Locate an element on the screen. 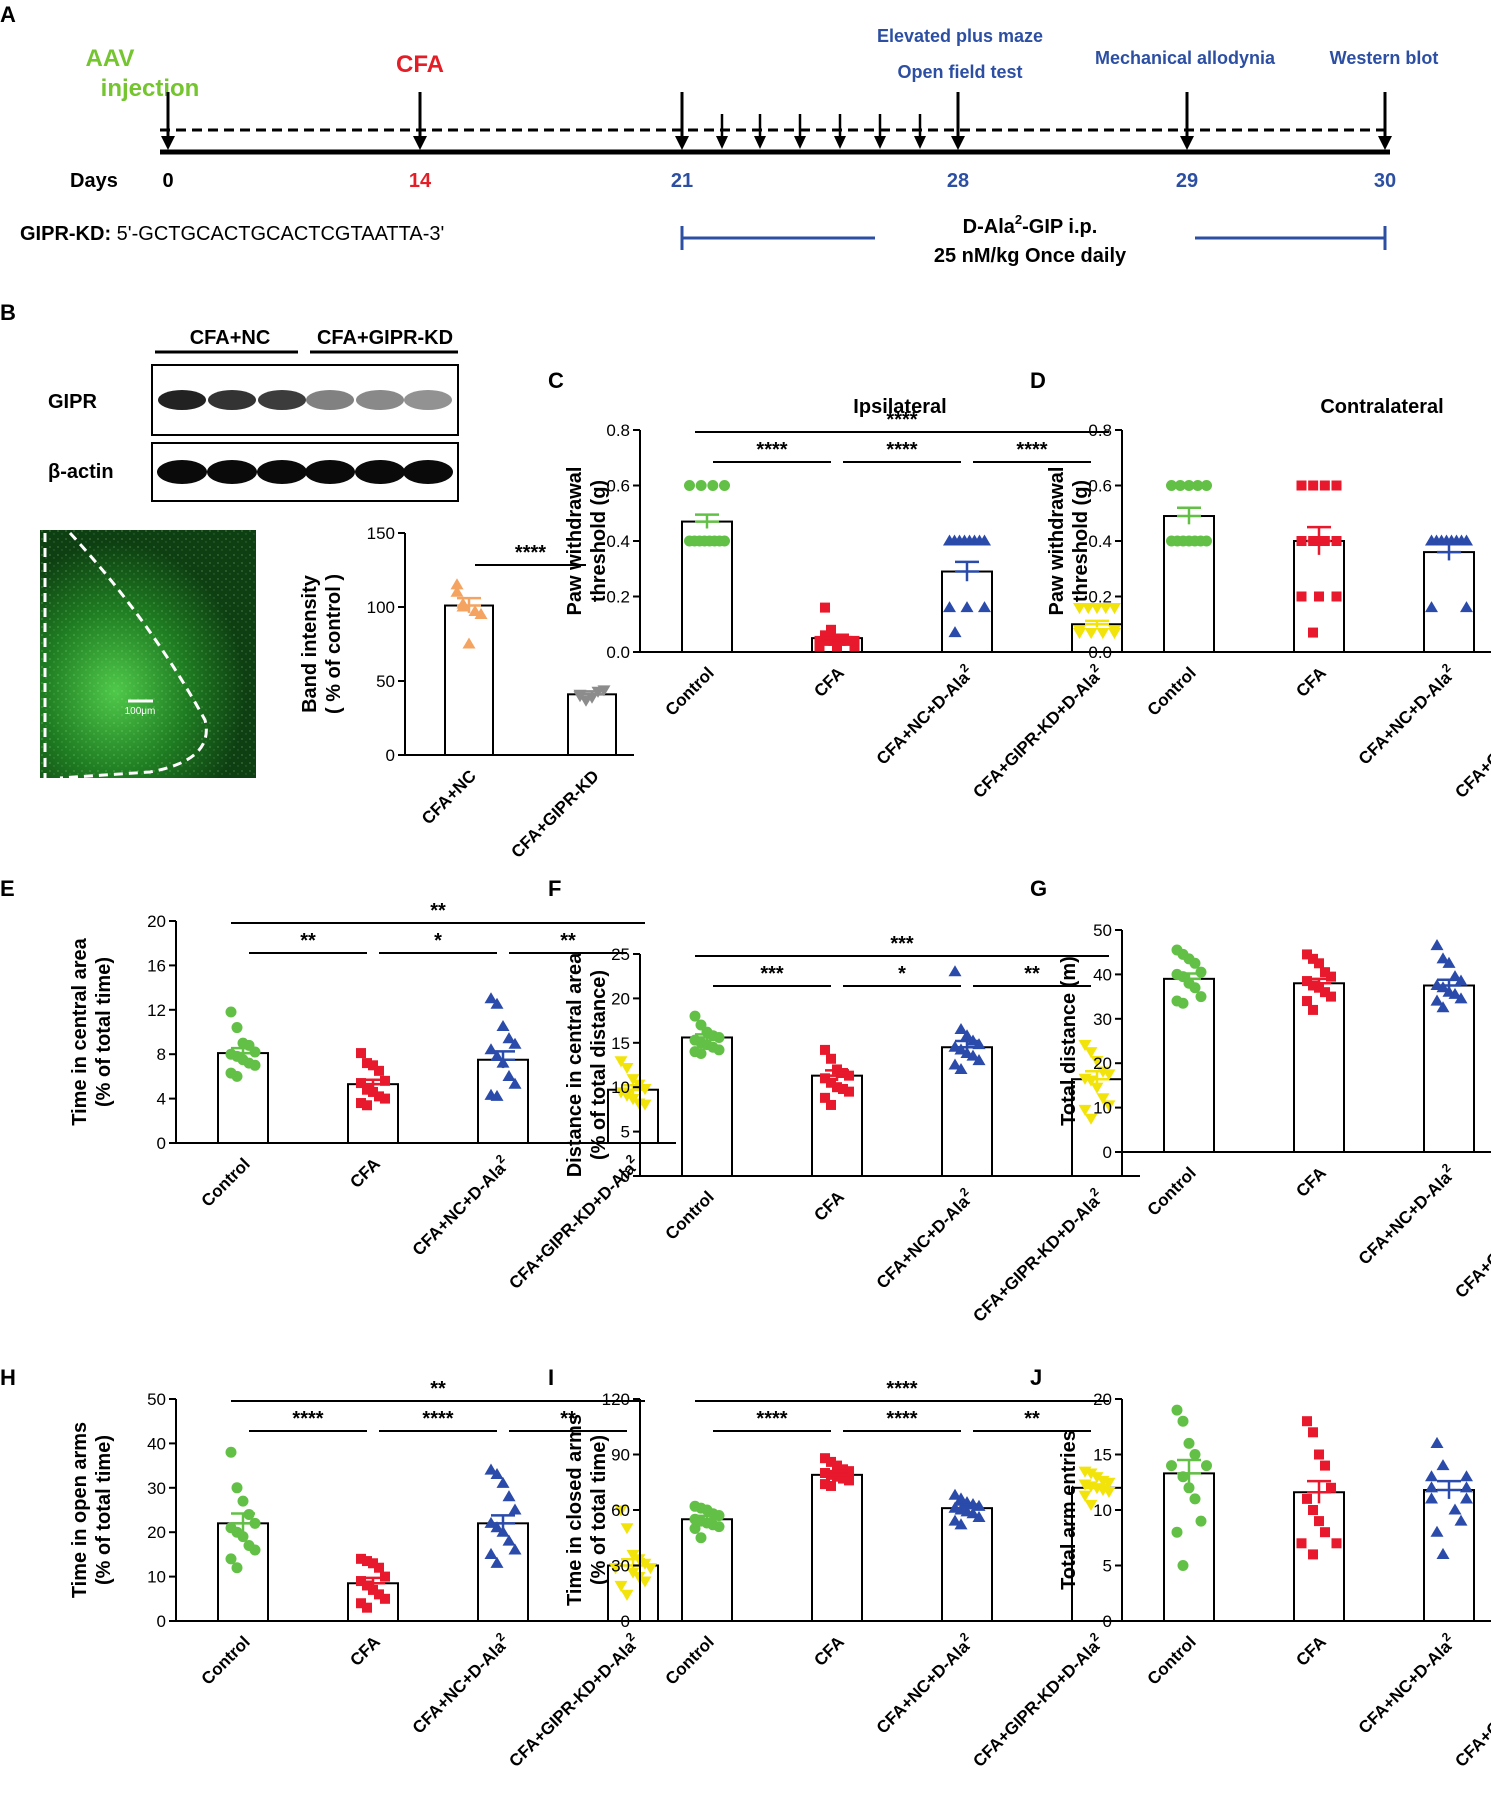  category-label: CFA is located at coordinates (364, 1650).